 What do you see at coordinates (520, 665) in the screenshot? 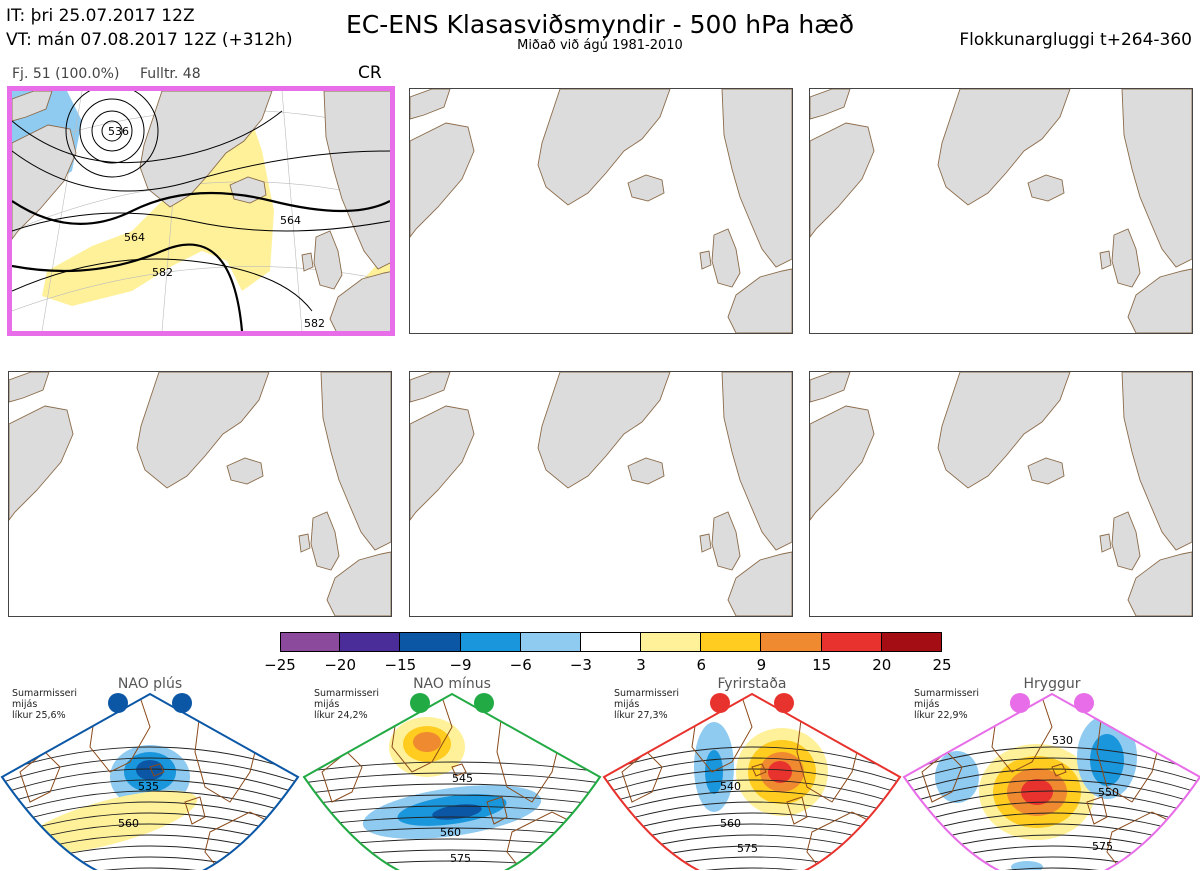
I see `colorbar-tick-label: −6` at bounding box center [520, 665].